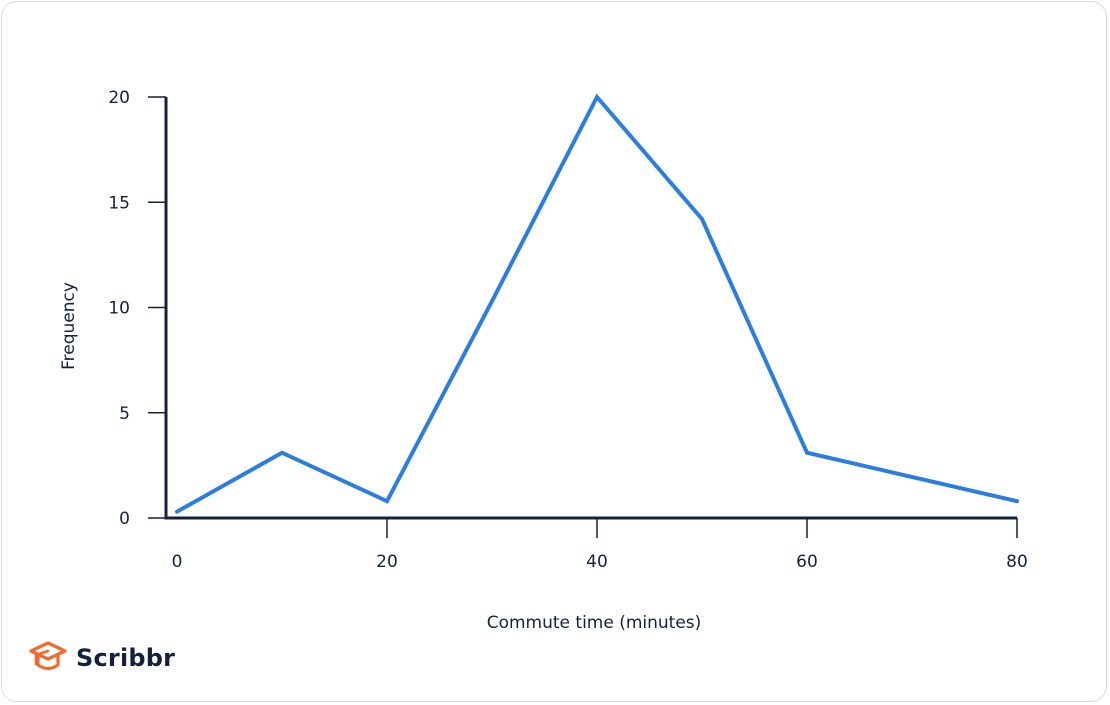 This screenshot has width=1110, height=705. What do you see at coordinates (119, 98) in the screenshot?
I see `y-tick-label: 20` at bounding box center [119, 98].